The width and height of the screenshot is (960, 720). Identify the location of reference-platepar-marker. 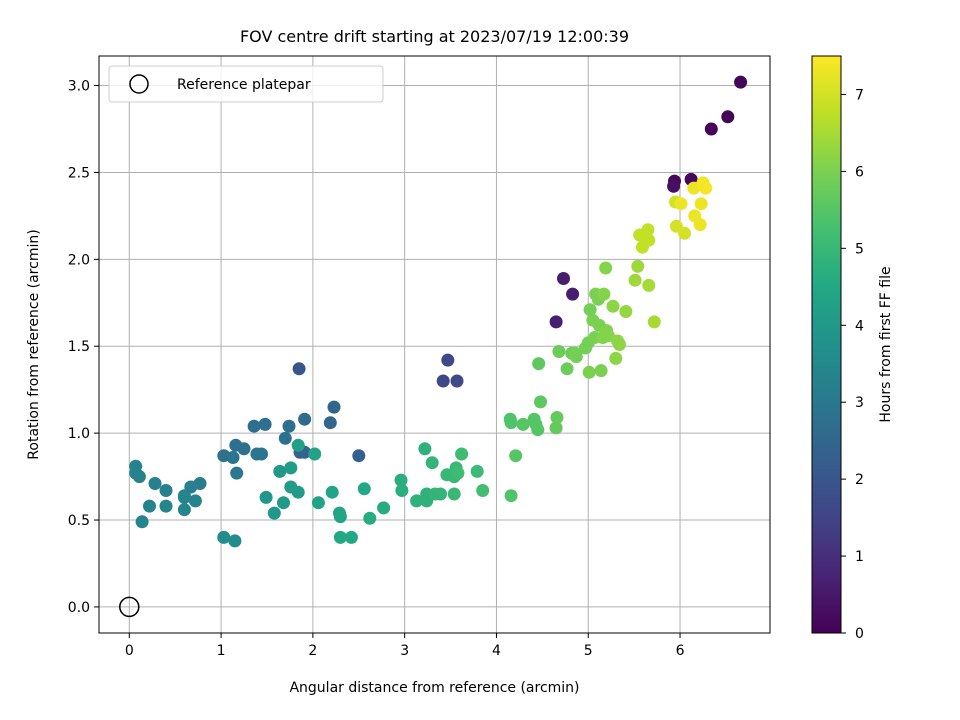
(129, 607).